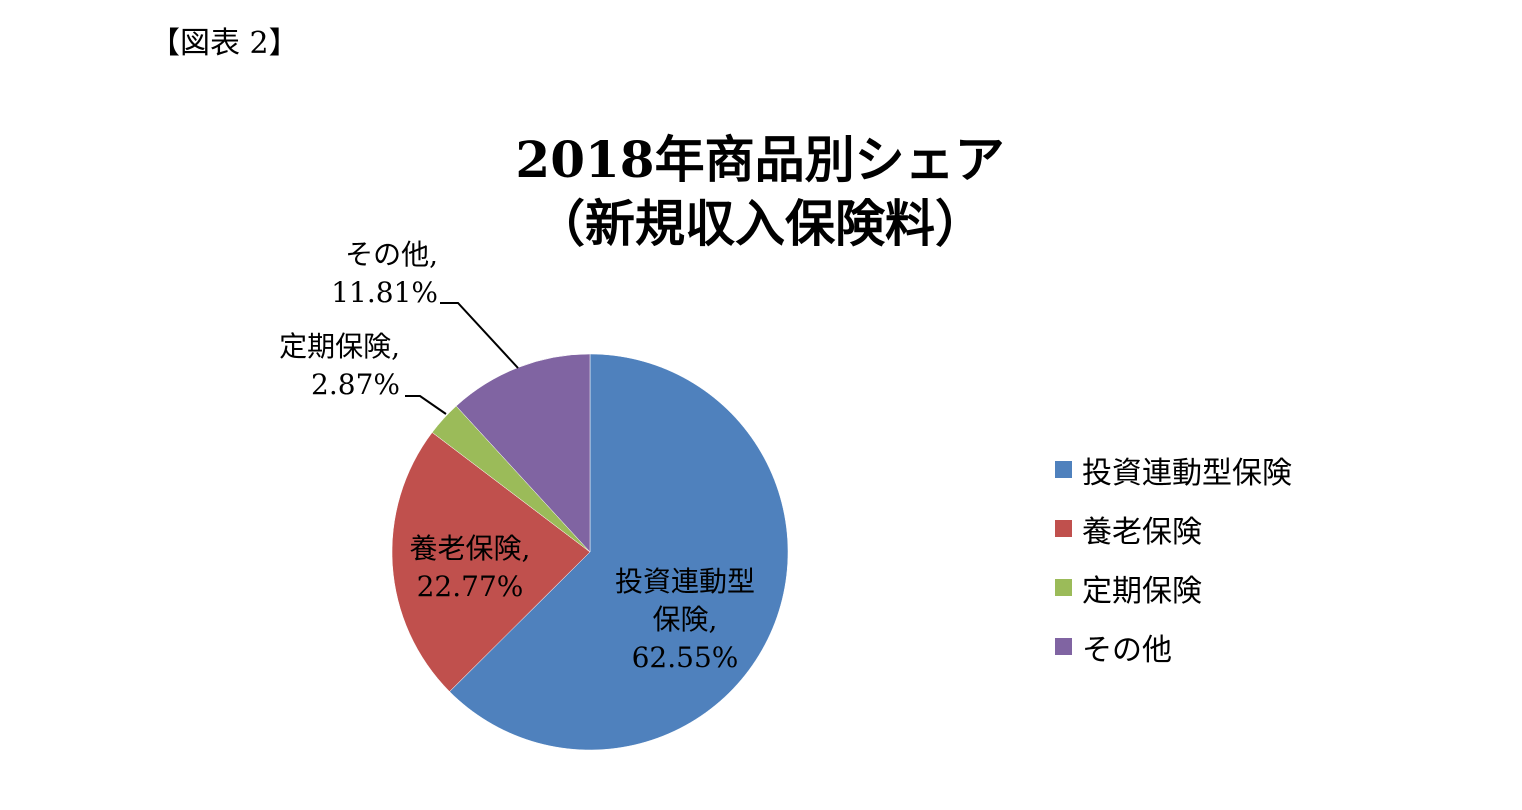 The width and height of the screenshot is (1522, 810). Describe the element at coordinates (760, 223) in the screenshot. I see `chart-title-line2: （新規収入保険料）` at that location.